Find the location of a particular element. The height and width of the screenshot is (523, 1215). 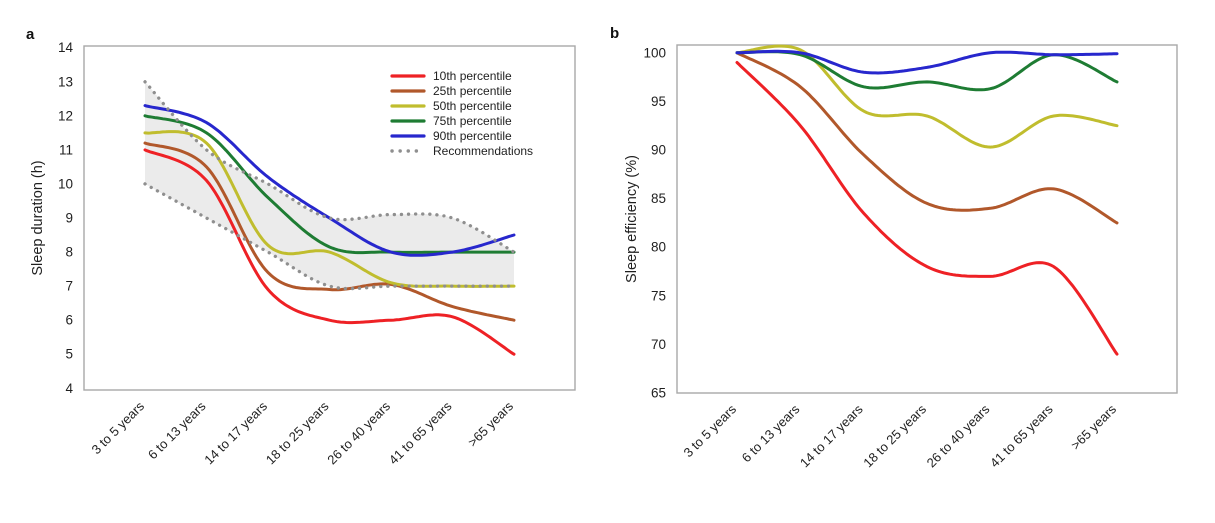

y-tick-label: 80 is located at coordinates (658, 247).